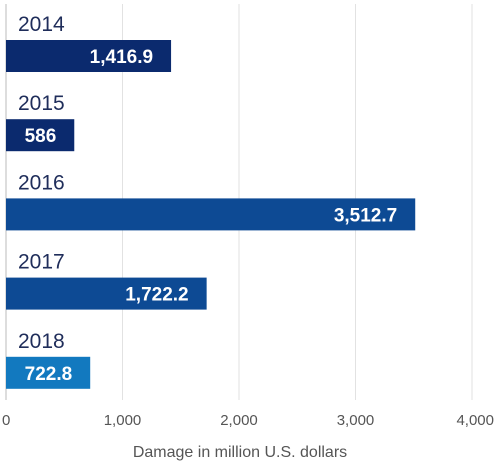 This screenshot has height=466, width=496. I want to click on category-label: 2017, so click(41, 262).